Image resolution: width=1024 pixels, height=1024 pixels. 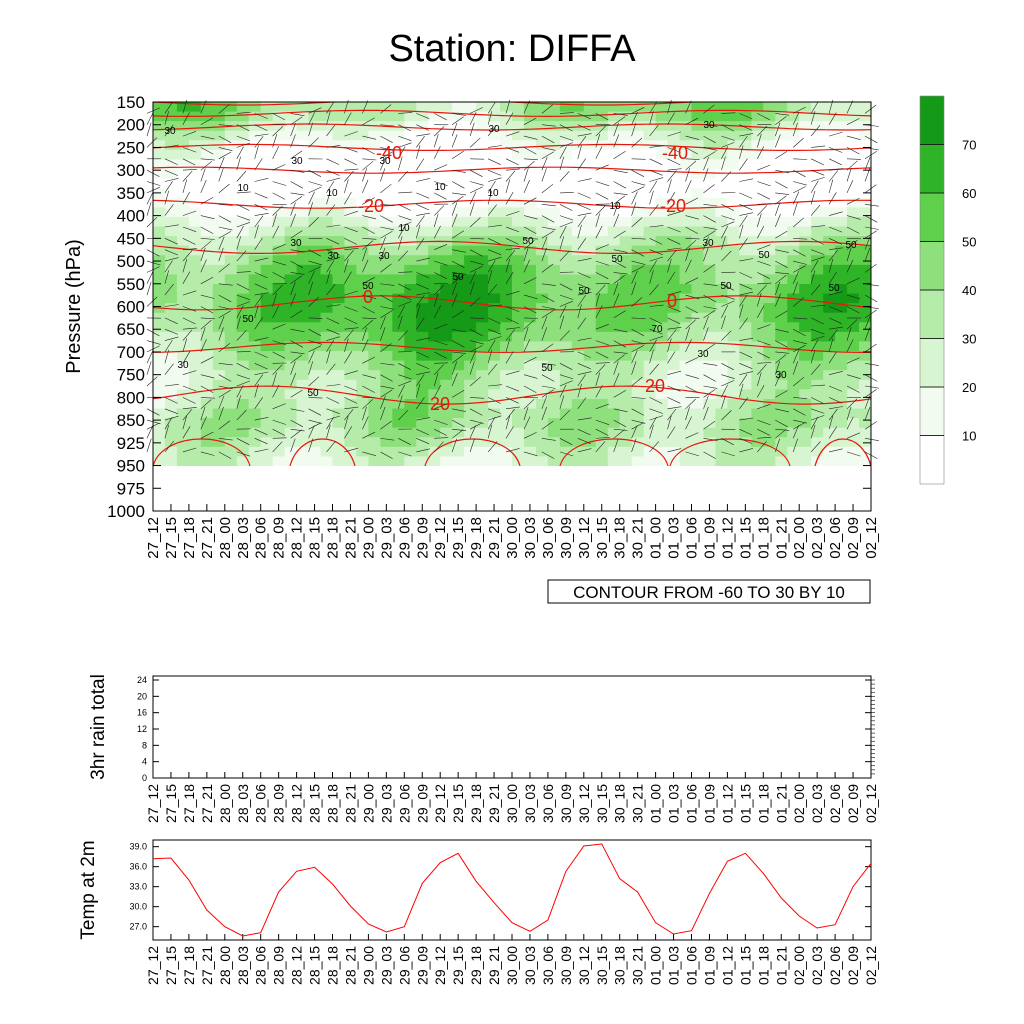 What do you see at coordinates (617, 259) in the screenshot?
I see `humidity-contour-label: 50` at bounding box center [617, 259].